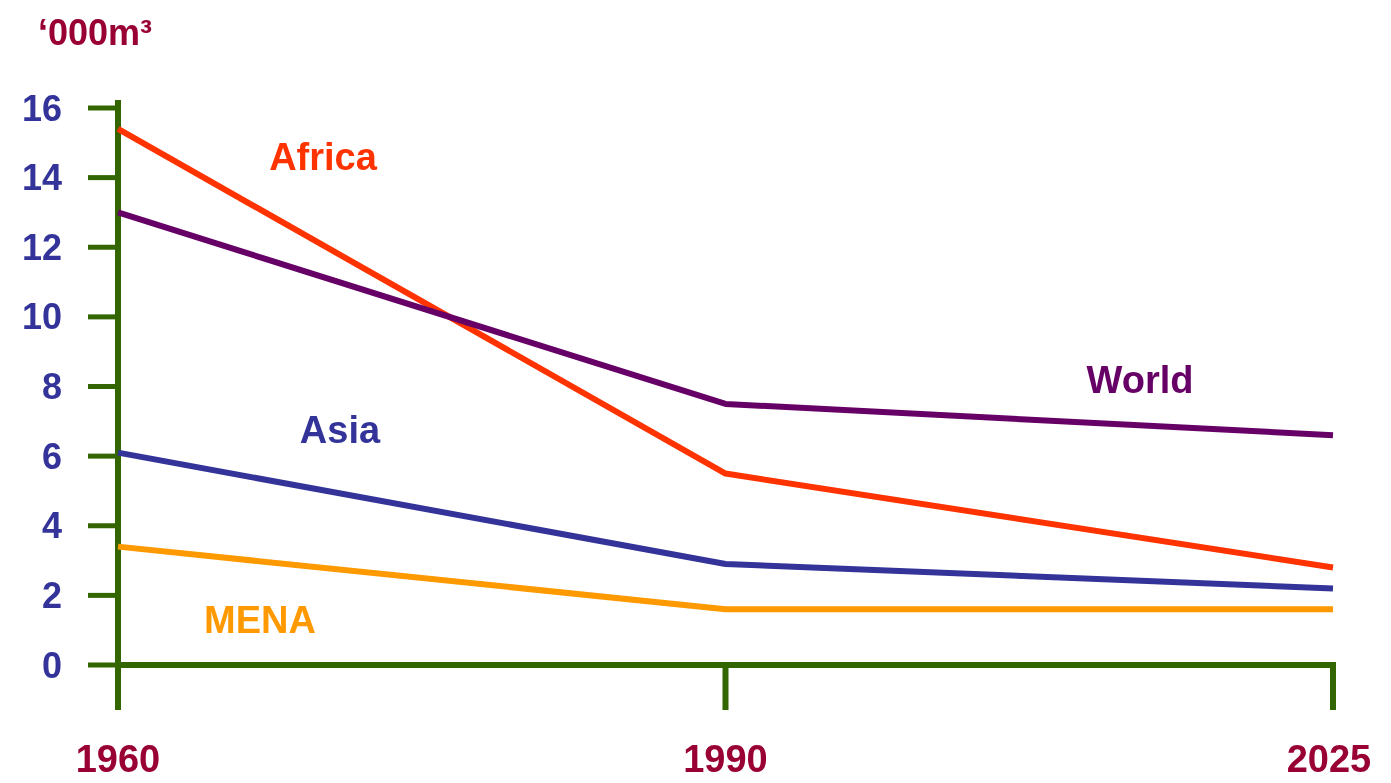 The width and height of the screenshot is (1391, 783). I want to click on y-tick-label: 6, so click(51, 456).